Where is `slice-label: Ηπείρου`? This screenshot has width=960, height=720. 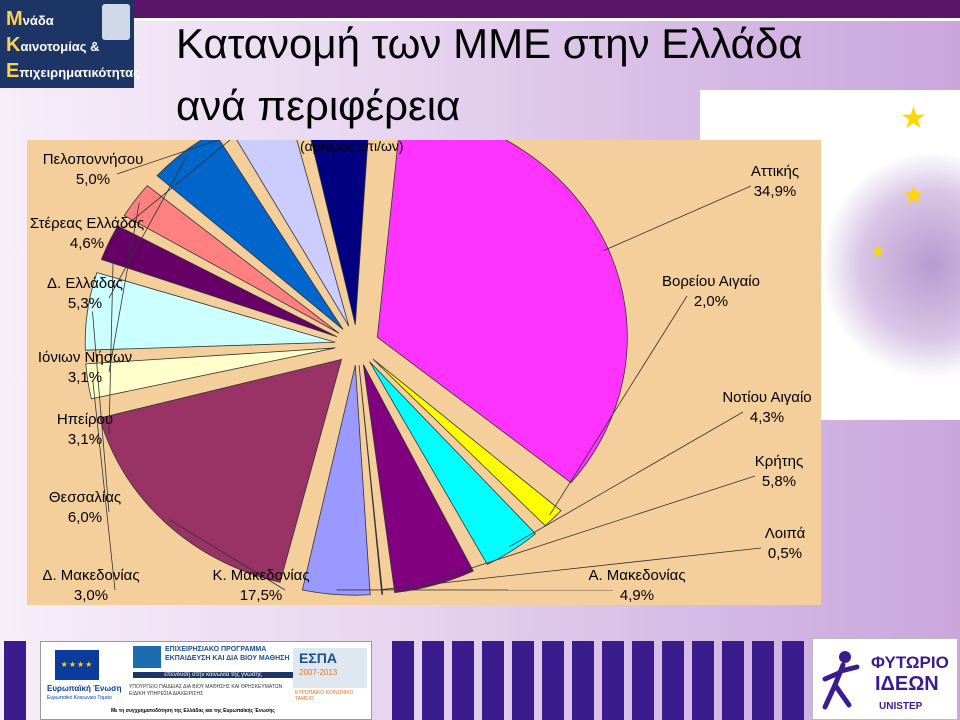 slice-label: Ηπείρου is located at coordinates (85, 419).